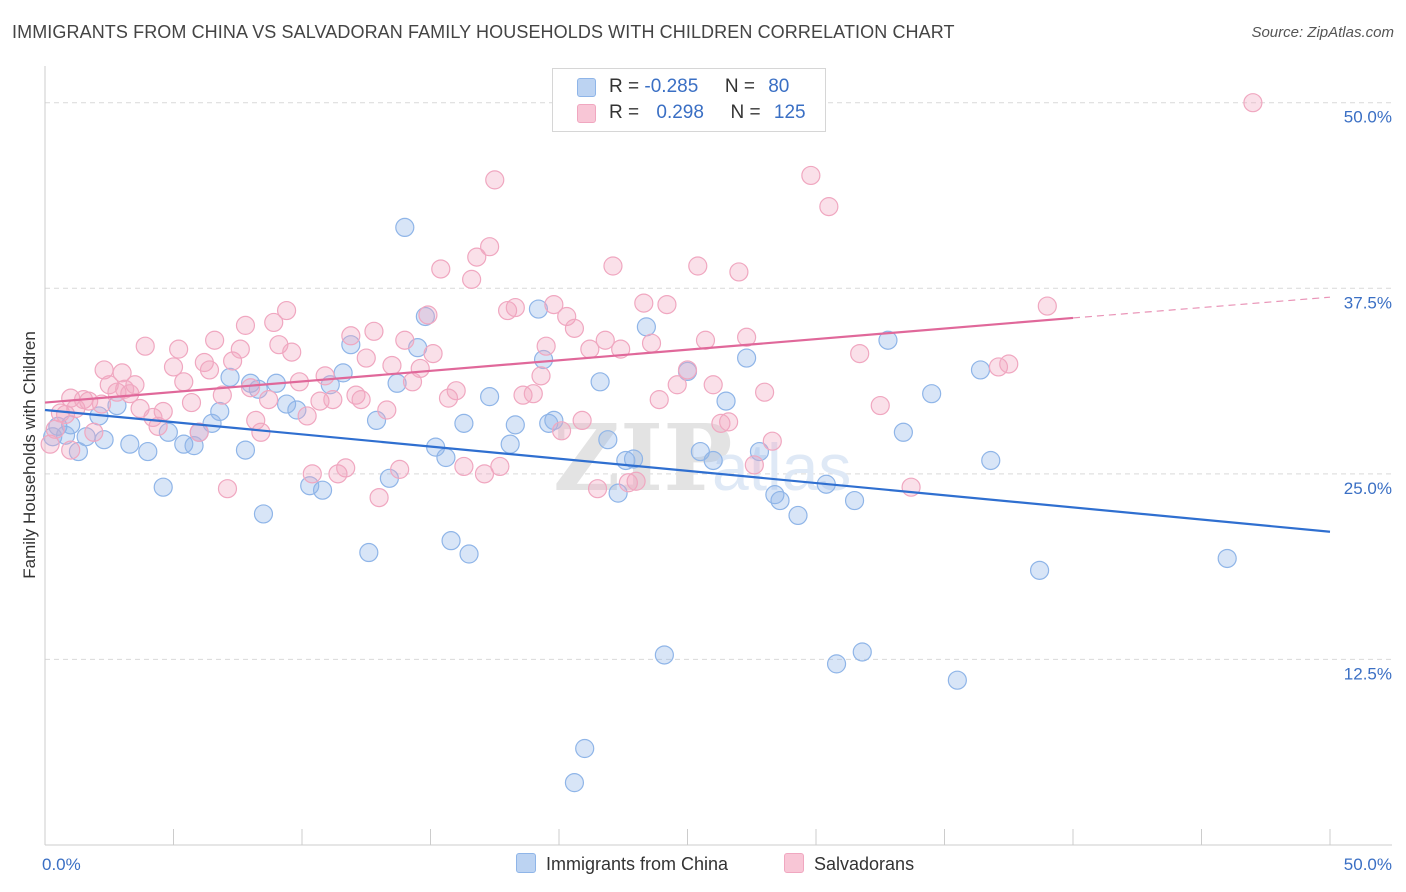 The width and height of the screenshot is (1406, 892). Describe the element at coordinates (849, 864) in the screenshot. I see `legend-item-salvadorans: Salvadorans` at that location.